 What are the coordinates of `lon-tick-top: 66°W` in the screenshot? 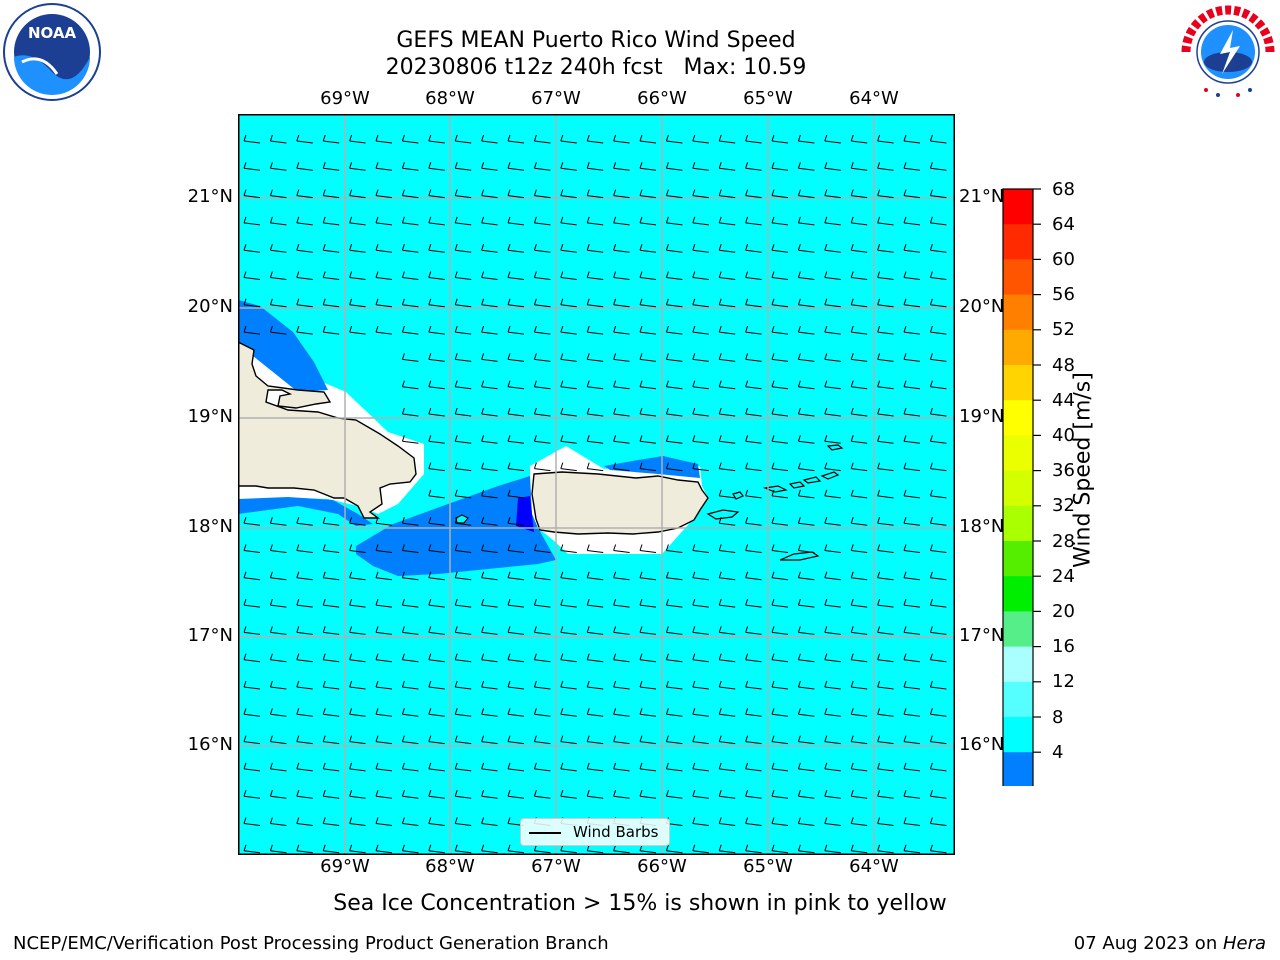 It's located at (662, 98).